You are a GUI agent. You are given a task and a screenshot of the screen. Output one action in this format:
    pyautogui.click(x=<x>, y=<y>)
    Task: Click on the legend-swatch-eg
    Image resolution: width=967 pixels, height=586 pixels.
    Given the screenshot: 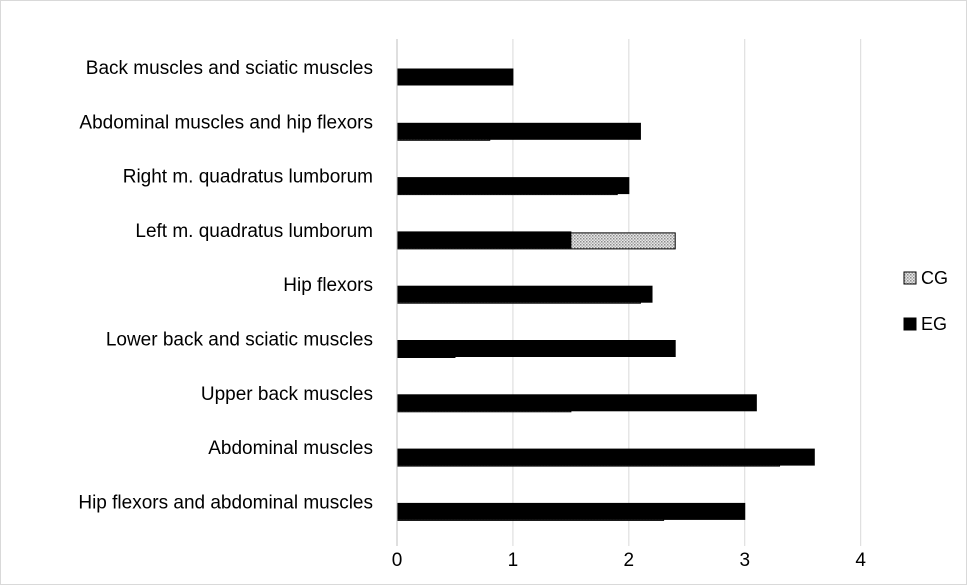 What is the action you would take?
    pyautogui.click(x=910, y=324)
    